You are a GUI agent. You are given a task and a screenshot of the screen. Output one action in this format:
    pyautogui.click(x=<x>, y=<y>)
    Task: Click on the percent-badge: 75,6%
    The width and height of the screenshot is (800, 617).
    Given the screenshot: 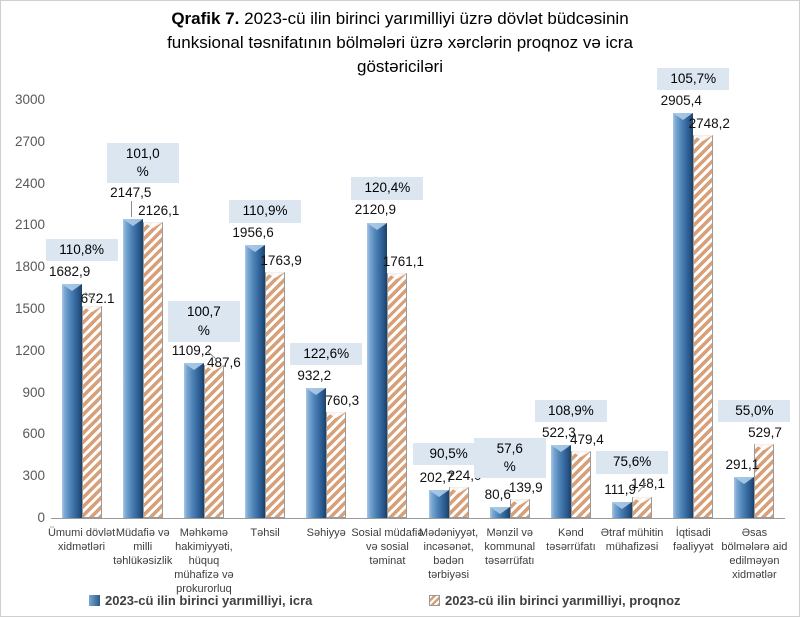 What is the action you would take?
    pyautogui.click(x=632, y=462)
    